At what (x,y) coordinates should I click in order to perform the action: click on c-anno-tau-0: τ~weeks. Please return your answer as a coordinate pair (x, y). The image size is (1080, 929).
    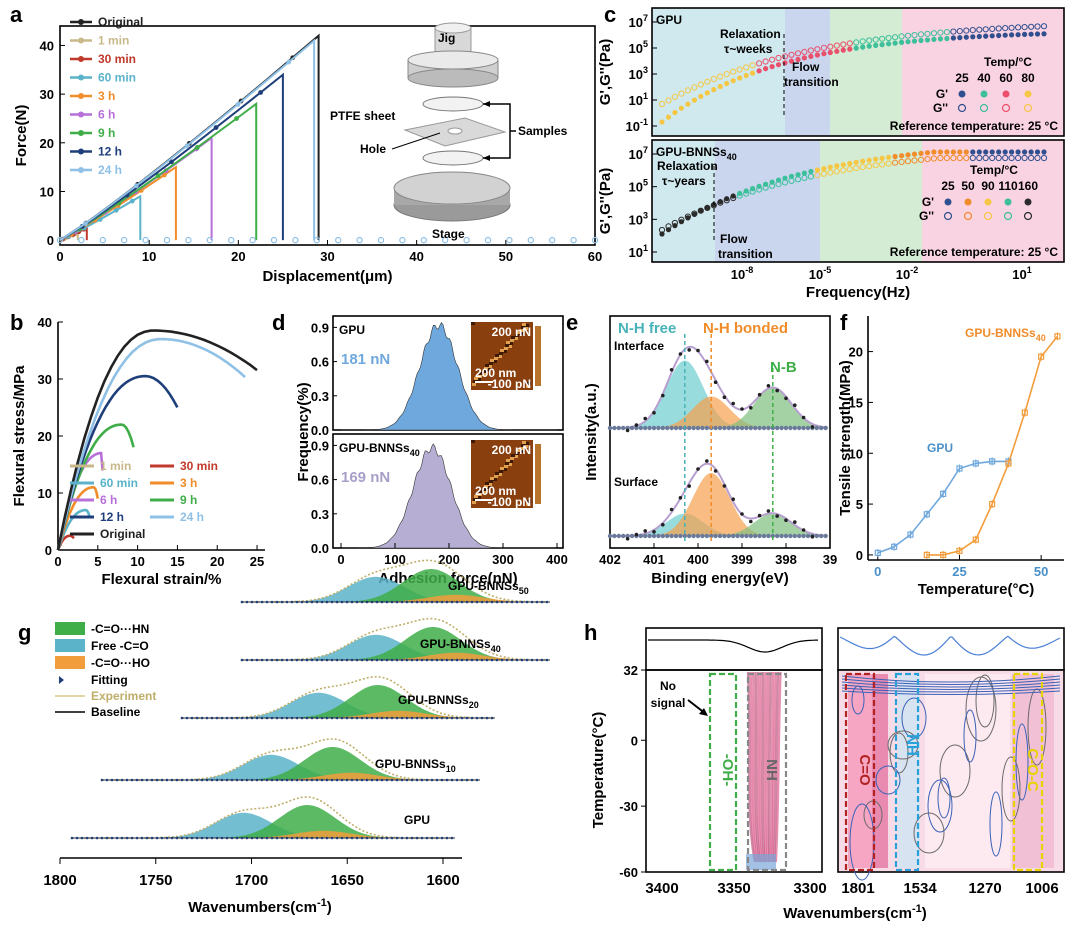
    Looking at the image, I should click on (748, 49).